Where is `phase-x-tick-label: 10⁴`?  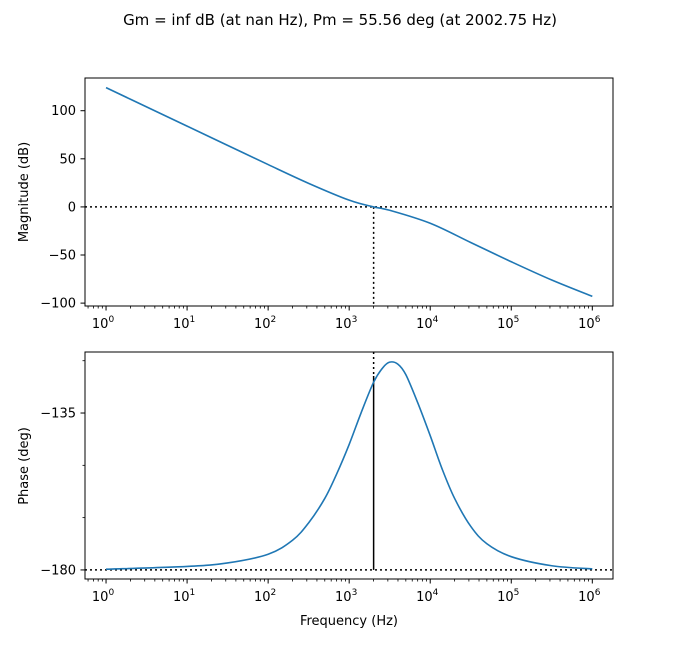
phase-x-tick-label: 10⁴ is located at coordinates (427, 596).